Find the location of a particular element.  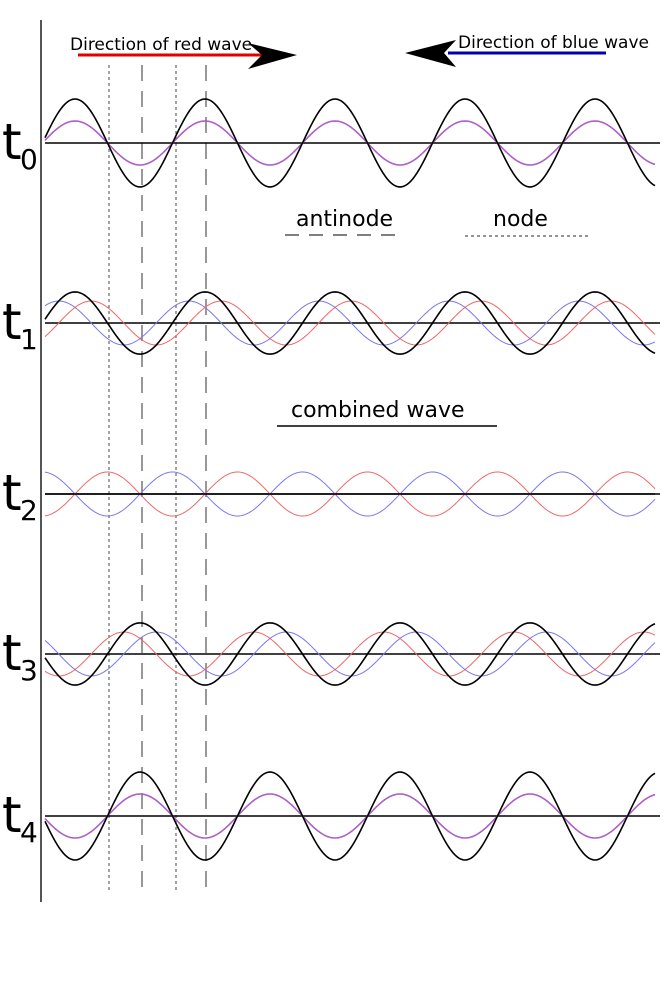

time-subscript: 1 is located at coordinates (29, 339).